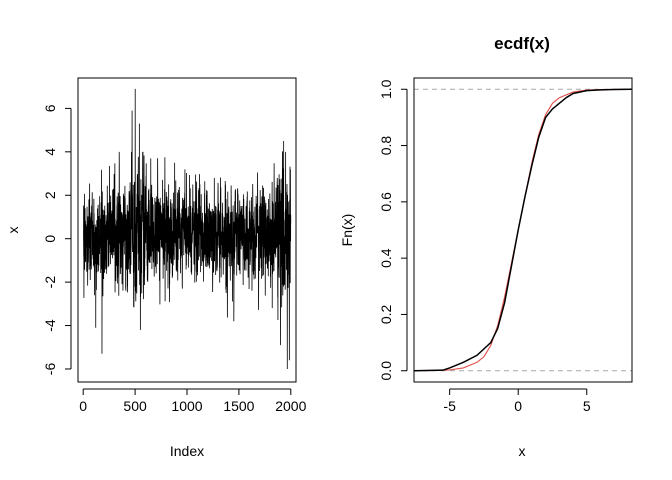  What do you see at coordinates (386, 315) in the screenshot?
I see `y-tick-label: 0.2` at bounding box center [386, 315].